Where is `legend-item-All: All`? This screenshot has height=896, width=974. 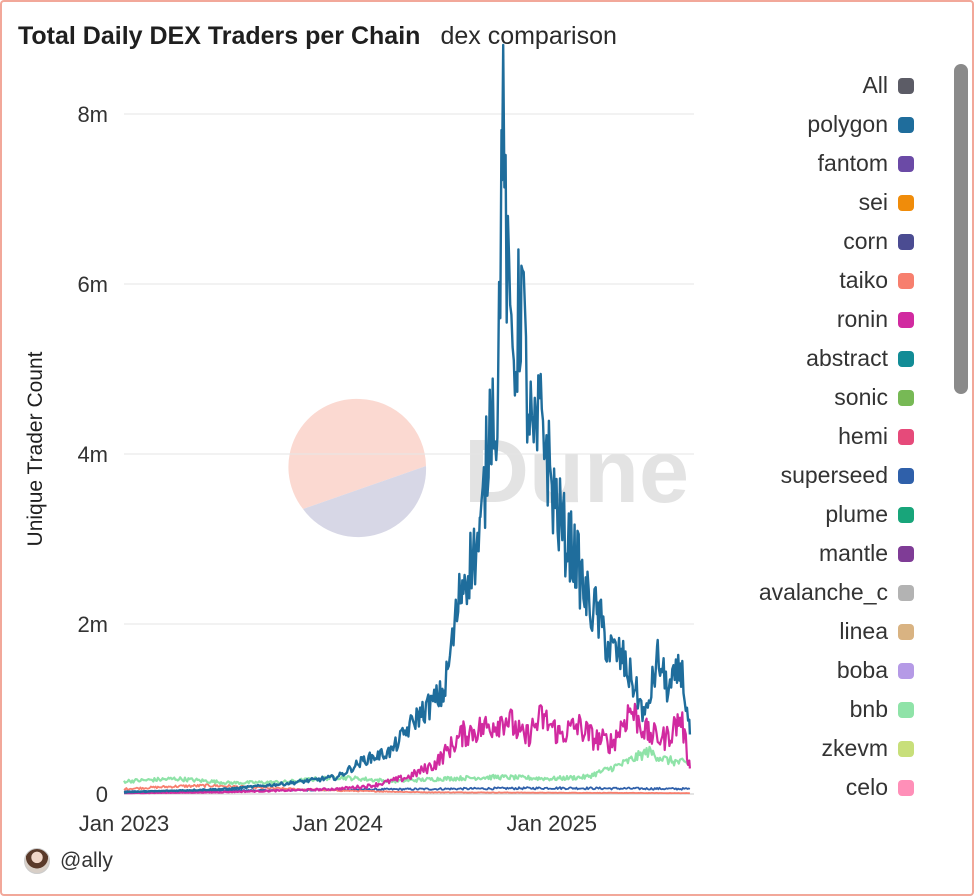 legend-item-All: All is located at coordinates (794, 85).